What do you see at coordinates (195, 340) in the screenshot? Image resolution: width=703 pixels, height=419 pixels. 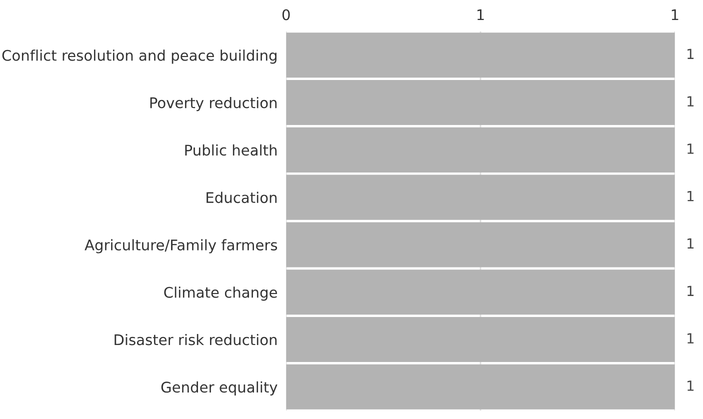 I see `y-tick-label: Disaster risk reduction` at bounding box center [195, 340].